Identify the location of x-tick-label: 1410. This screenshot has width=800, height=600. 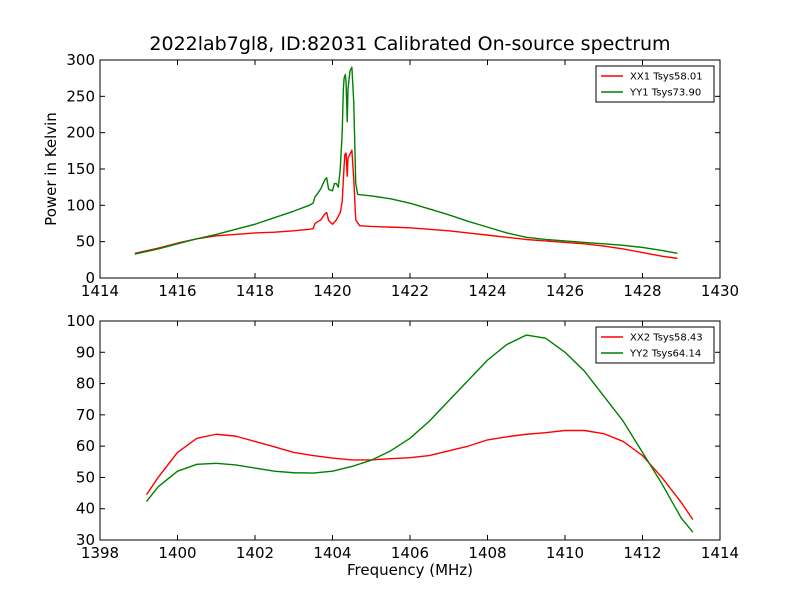
(565, 553).